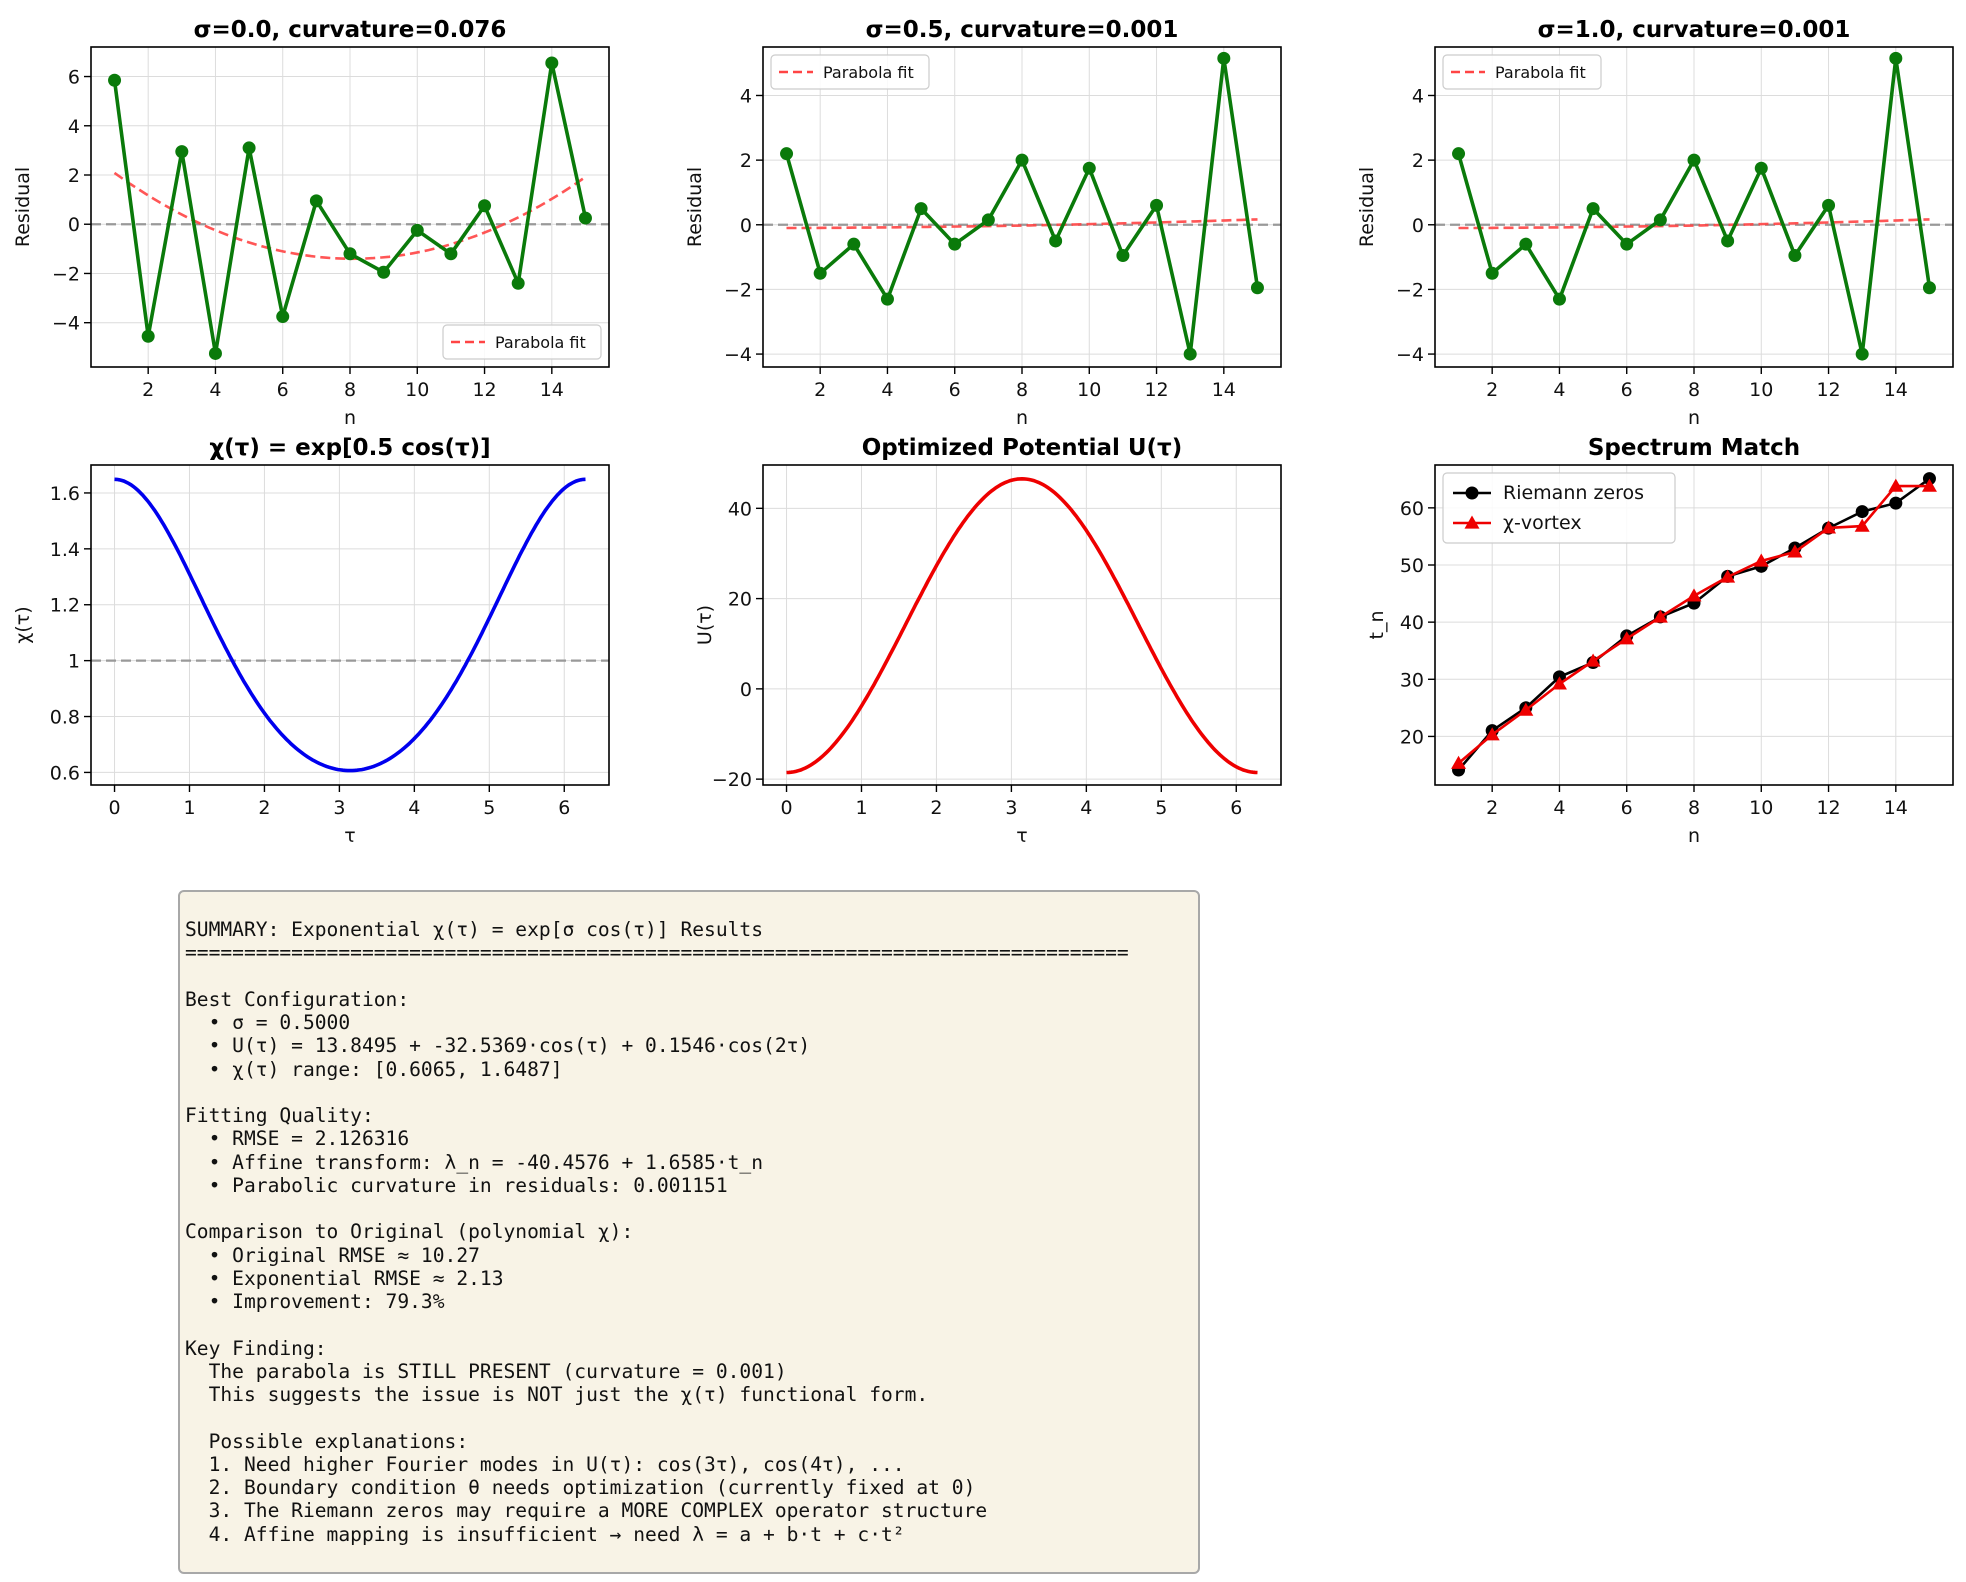 This screenshot has width=1966, height=1582. What do you see at coordinates (114, 808) in the screenshot?
I see `x-tick-label: 0` at bounding box center [114, 808].